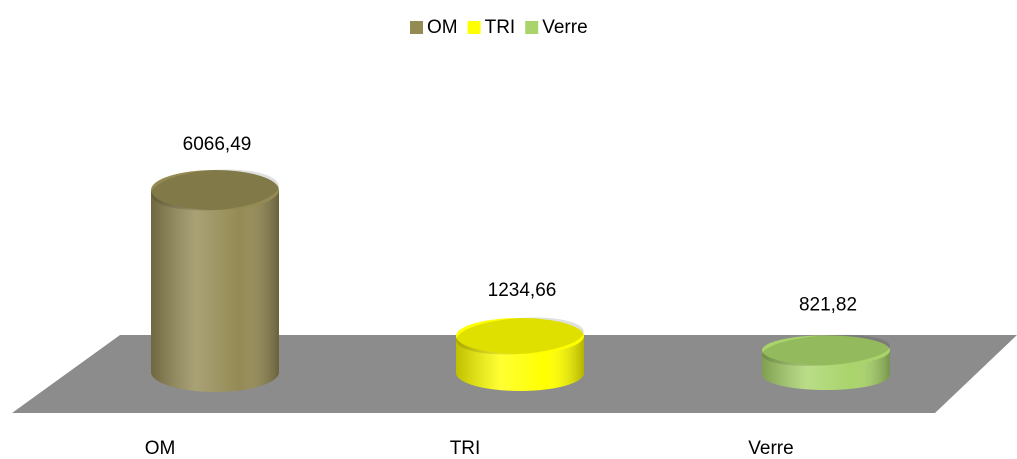  I want to click on legend: OM TRI Verre, so click(499, 27).